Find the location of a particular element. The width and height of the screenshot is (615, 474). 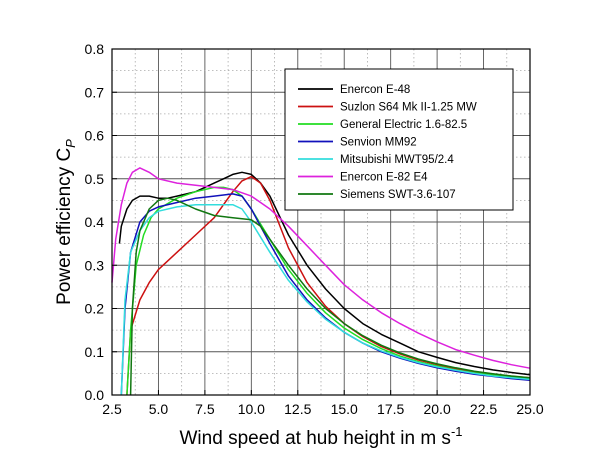

y-tick-label: 0.2 is located at coordinates (95, 309).